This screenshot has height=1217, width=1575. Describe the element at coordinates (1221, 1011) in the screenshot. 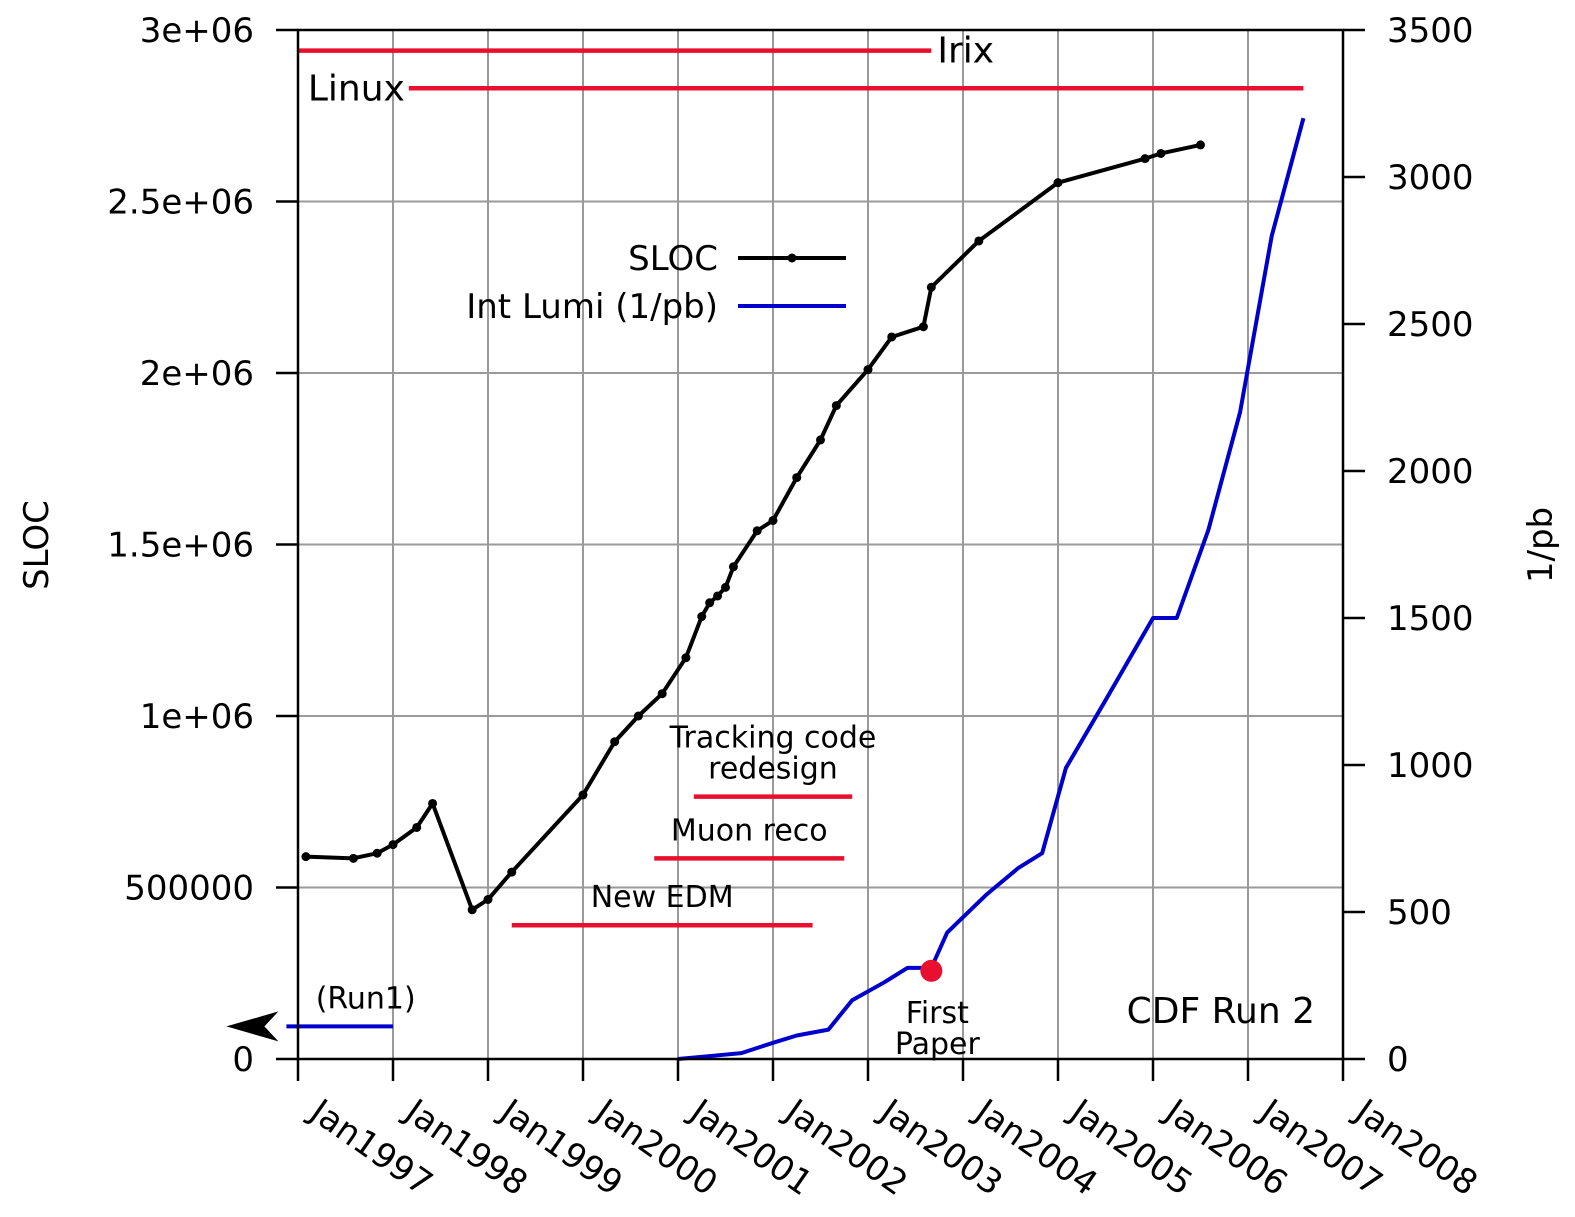

I see `cdf-run-2-label: CDF Run 2` at that location.